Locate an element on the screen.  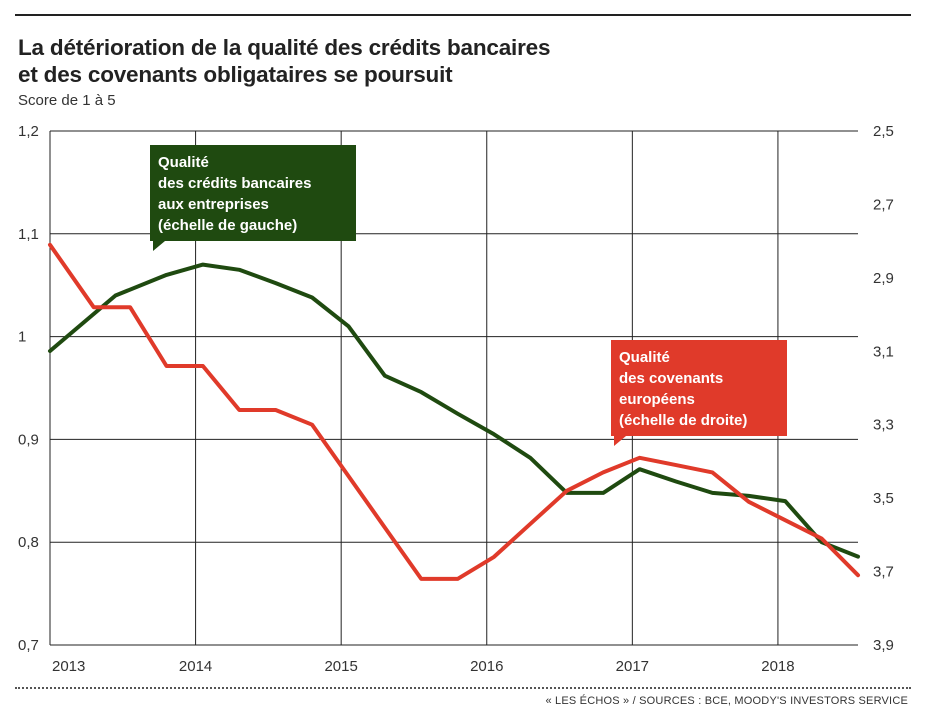
y-right-tick-label: 3,7 is located at coordinates (883, 572).